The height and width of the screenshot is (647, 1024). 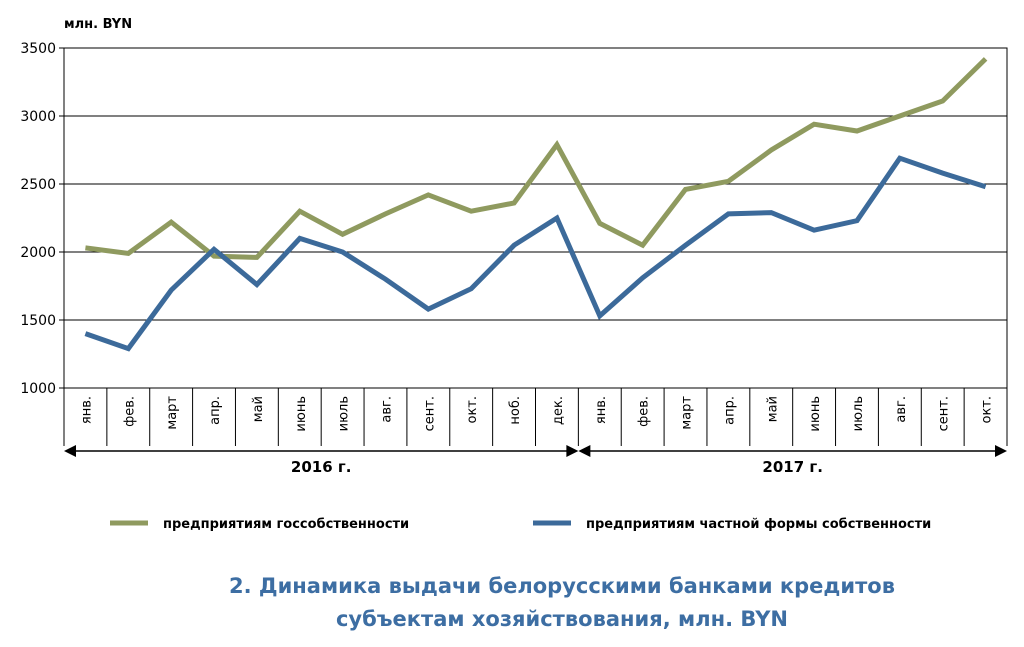 What do you see at coordinates (562, 619) in the screenshot?
I see `caption-line-2: субъектам хозяйствования, млн. BYN` at bounding box center [562, 619].